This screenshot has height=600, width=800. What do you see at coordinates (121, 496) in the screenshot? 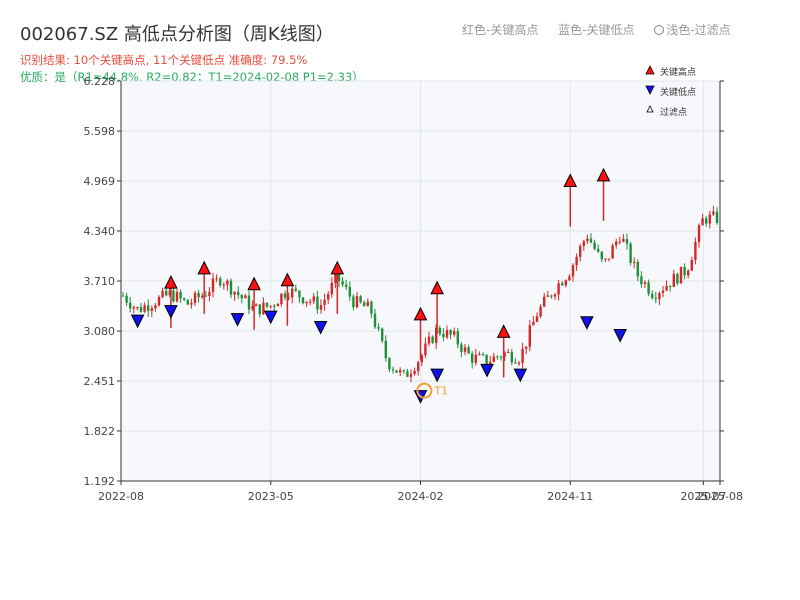
I see `x-tick-label: 2022-08` at bounding box center [121, 496].